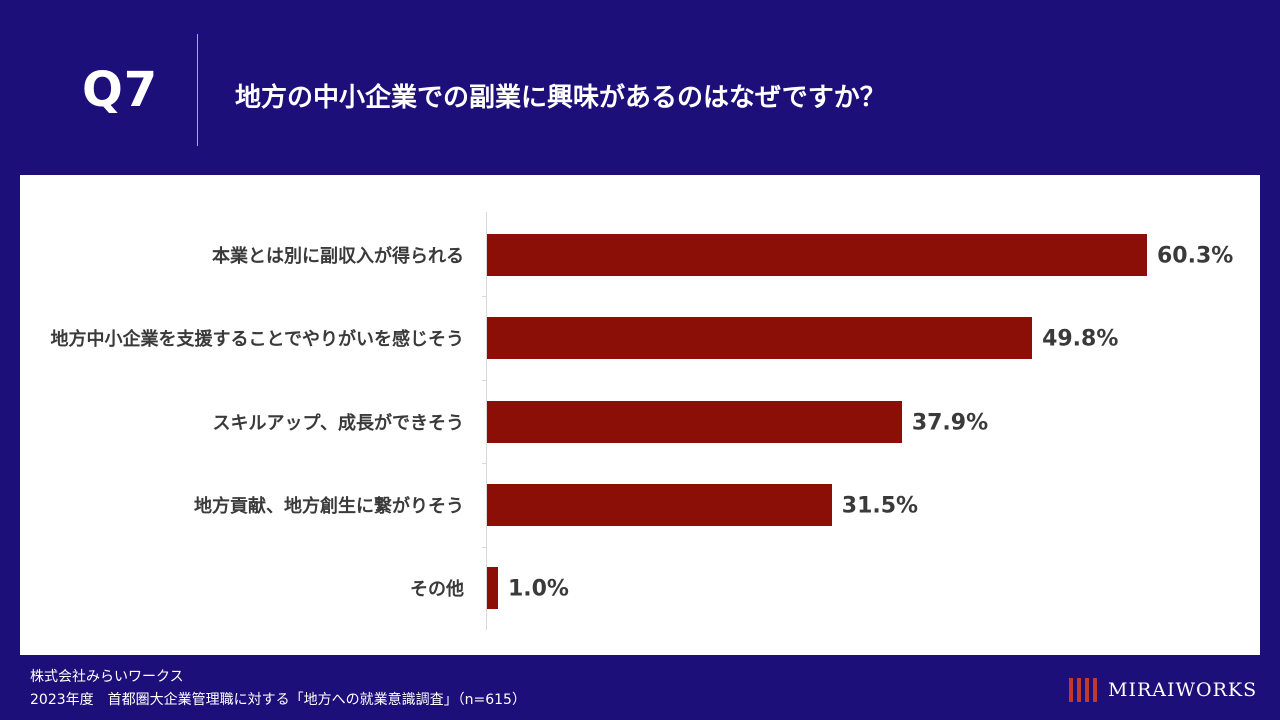 Image resolution: width=1280 pixels, height=720 pixels. I want to click on category-label: 本業とは別に副収入が得られる, so click(338, 256).